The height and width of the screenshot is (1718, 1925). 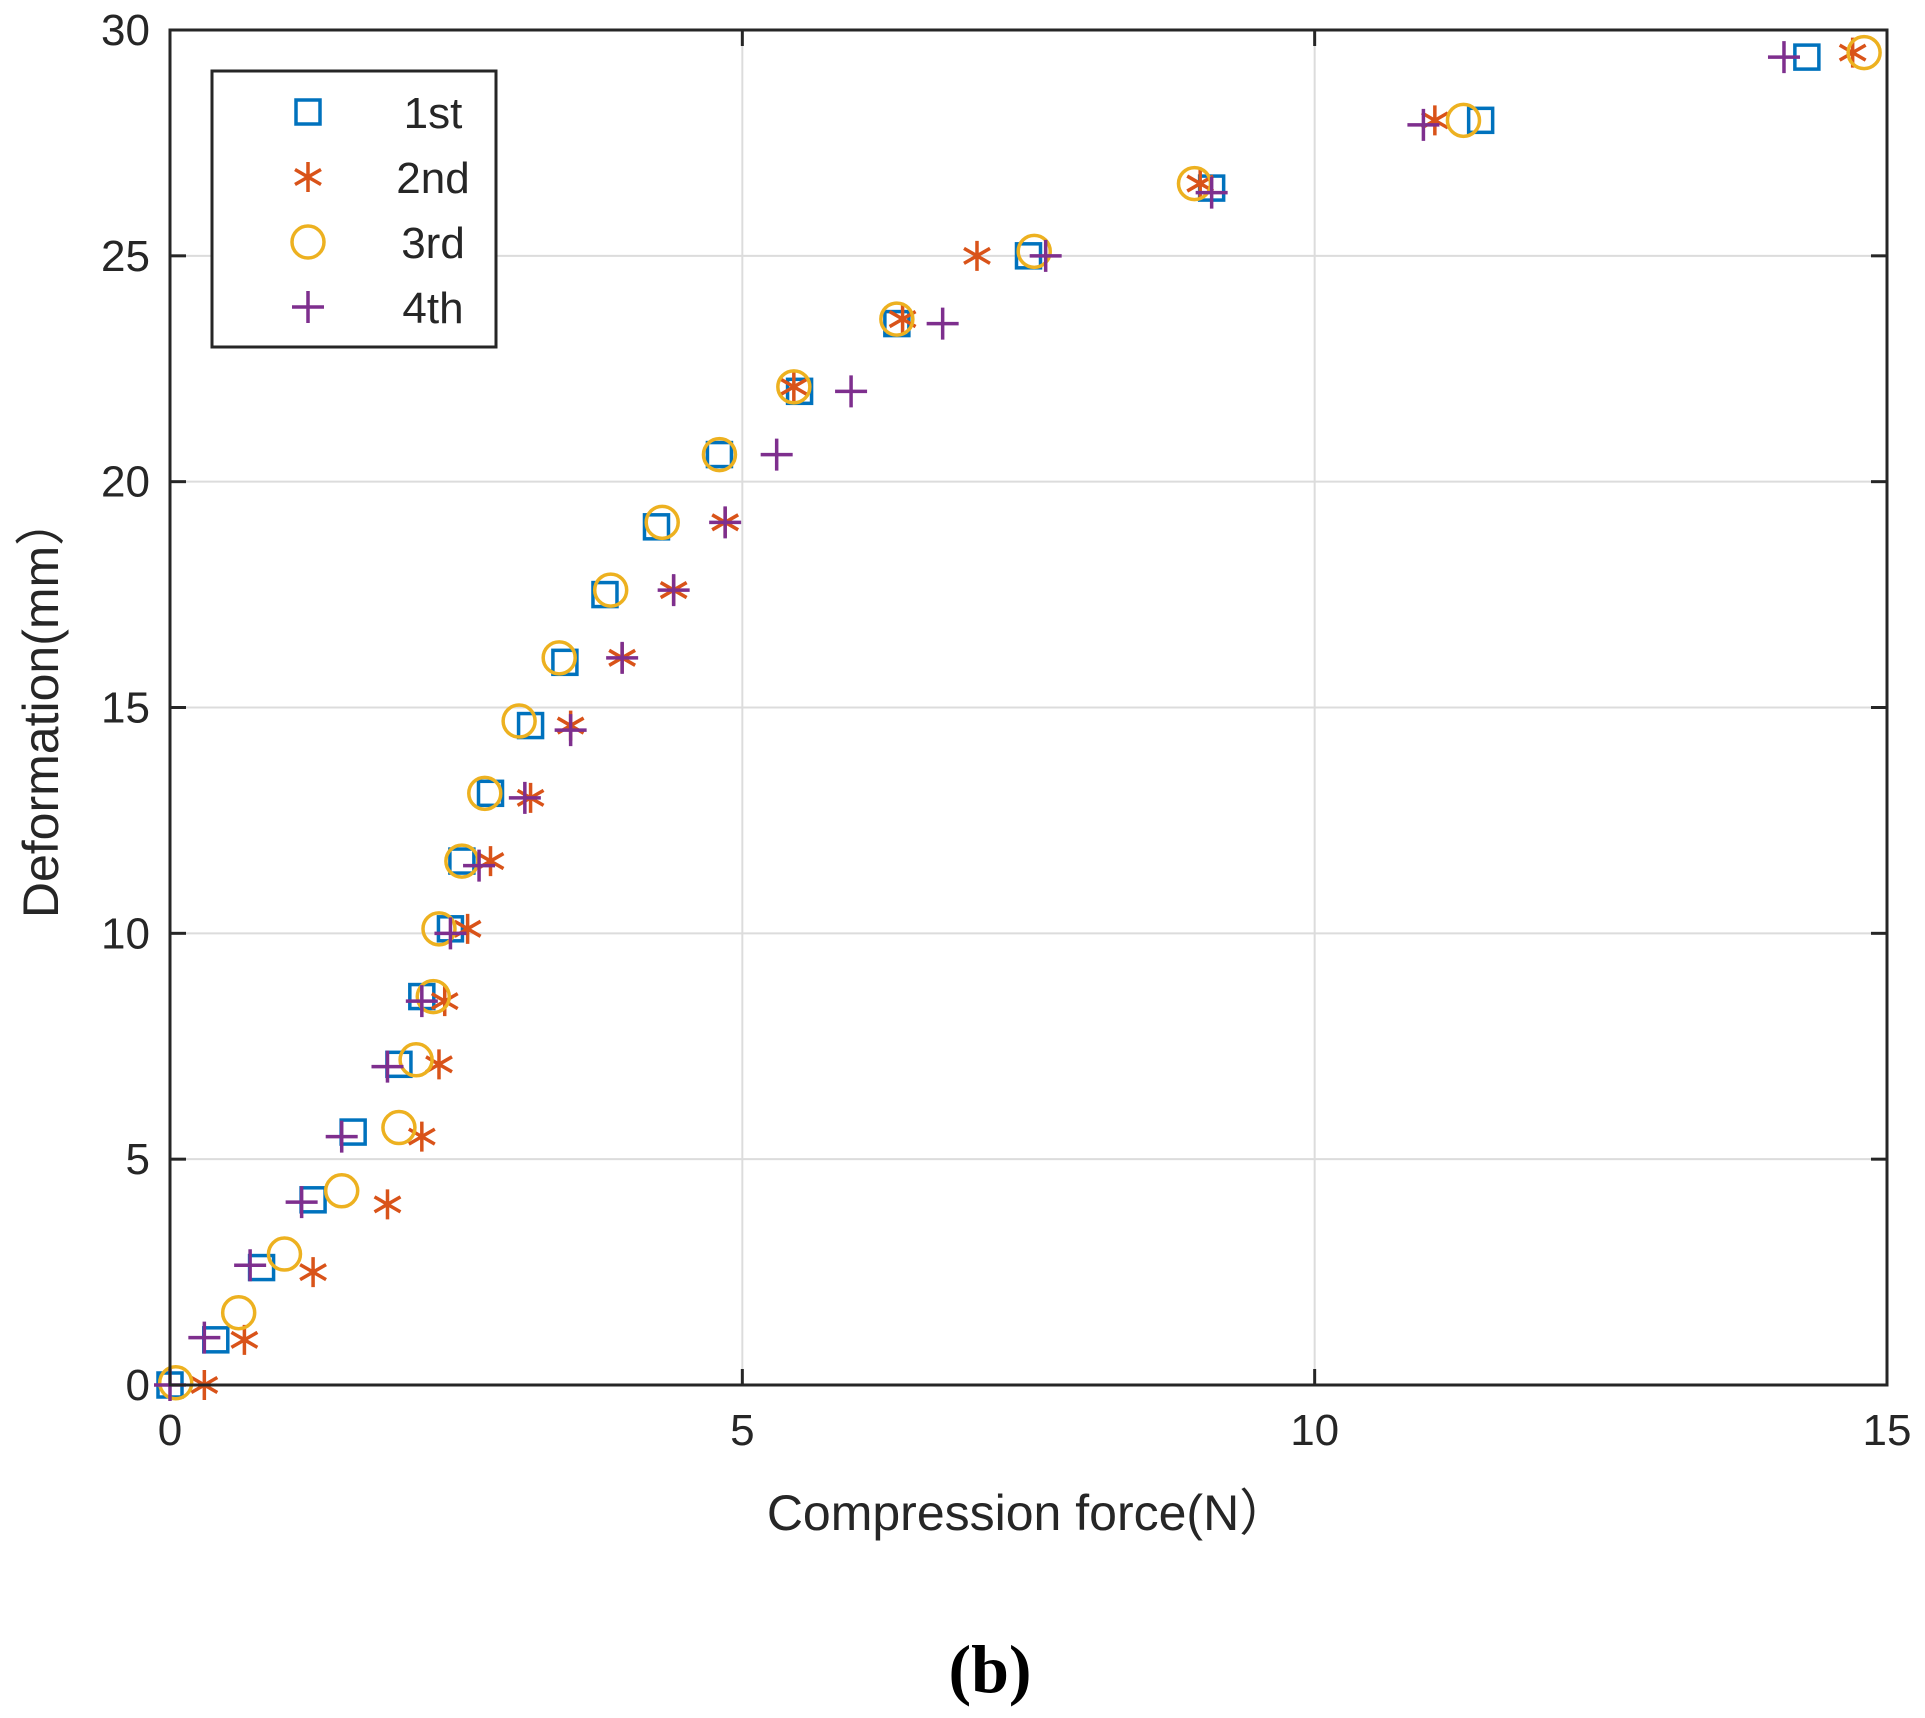 I want to click on legend-box, so click(x=354, y=209).